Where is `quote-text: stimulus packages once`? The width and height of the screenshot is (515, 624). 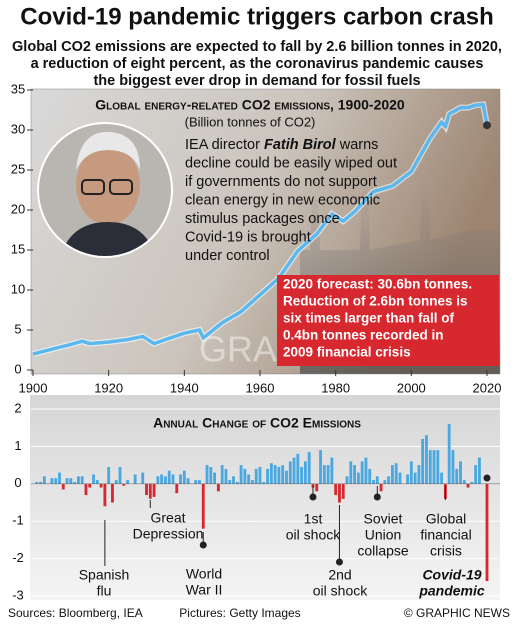
quote-text: stimulus packages once is located at coordinates (262, 219).